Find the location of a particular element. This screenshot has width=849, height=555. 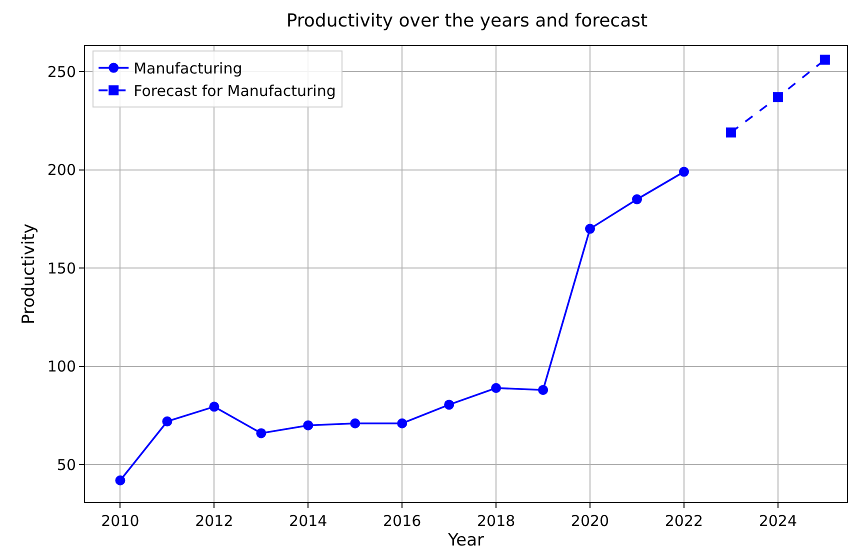

x-tick-label: 2016 is located at coordinates (402, 521).